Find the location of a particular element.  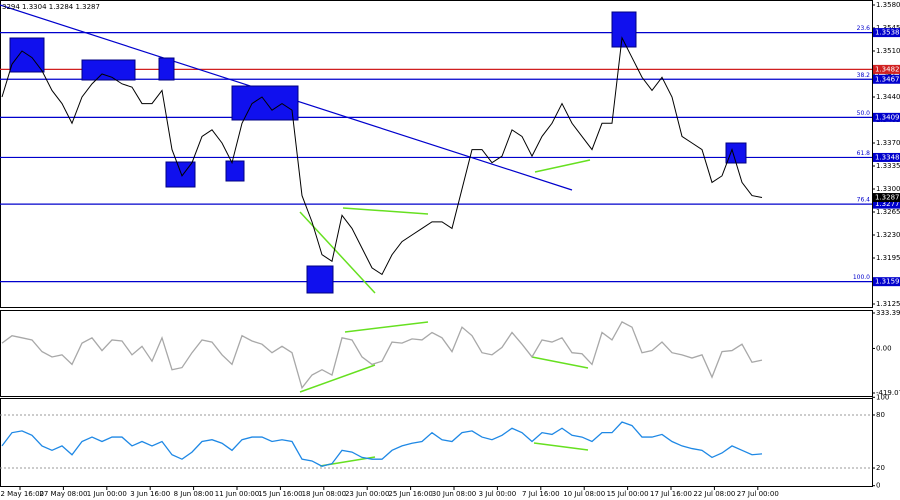

y-tick-label: -419.071 is located at coordinates (888, 393).